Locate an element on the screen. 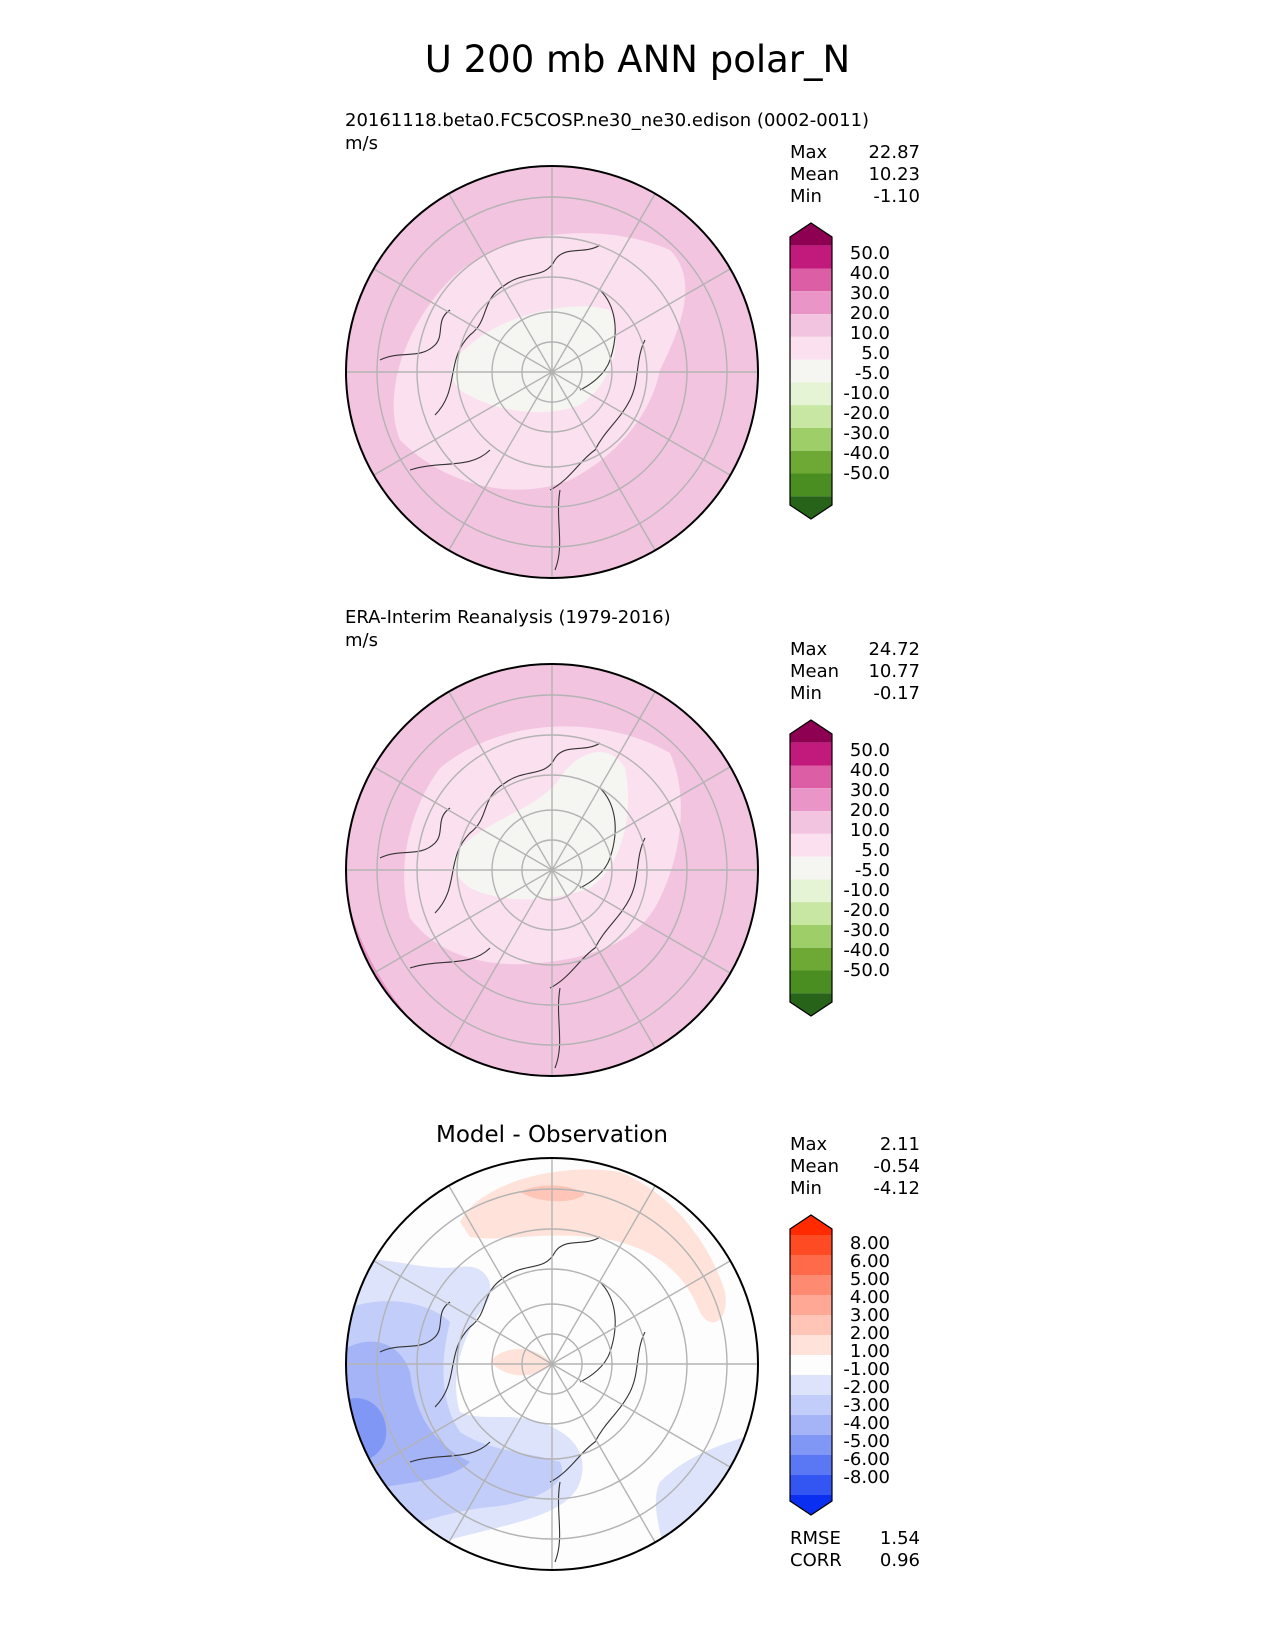 This screenshot has height=1650, width=1275. colorbar-tick-label: 10.0 is located at coordinates (869, 333).